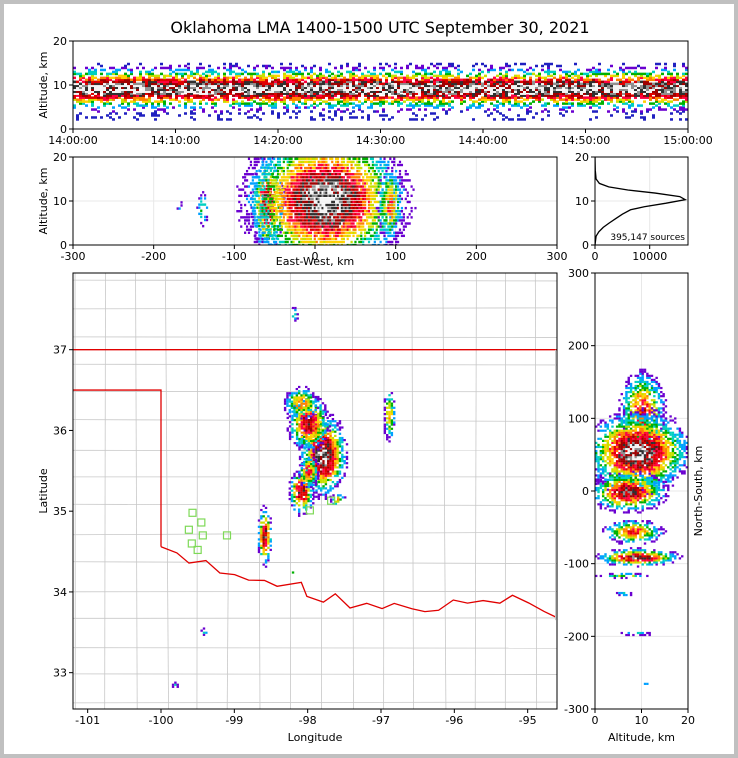  Describe the element at coordinates (296, 189) in the screenshot. I see `ew-sources` at that location.